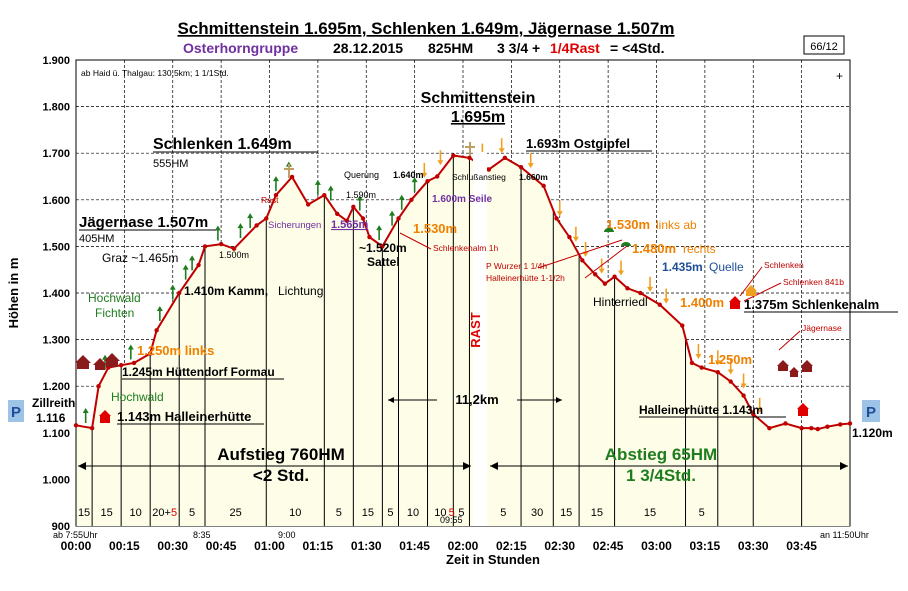 The height and width of the screenshot is (591, 908). Describe the element at coordinates (13, 293) in the screenshot. I see `y-axis-title: Höhen in m` at that location.